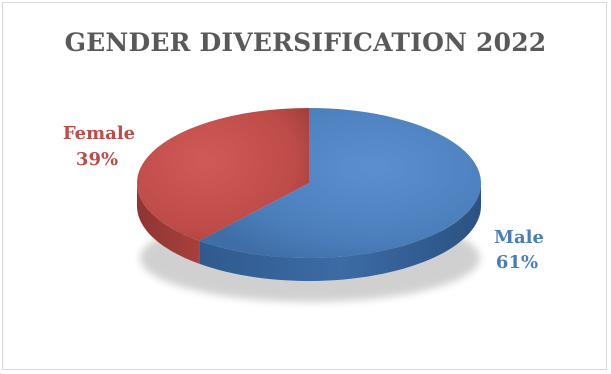  Describe the element at coordinates (305, 42) in the screenshot. I see `chart-title: GENDER DIVERSIFICATION 2022` at that location.